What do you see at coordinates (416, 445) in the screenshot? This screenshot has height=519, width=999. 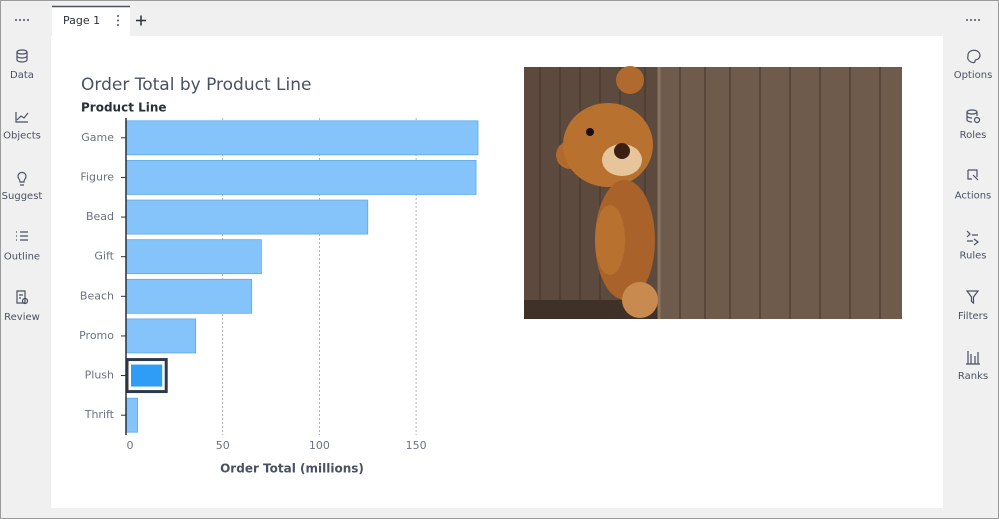 I see `x-tick-label: 150` at bounding box center [416, 445].